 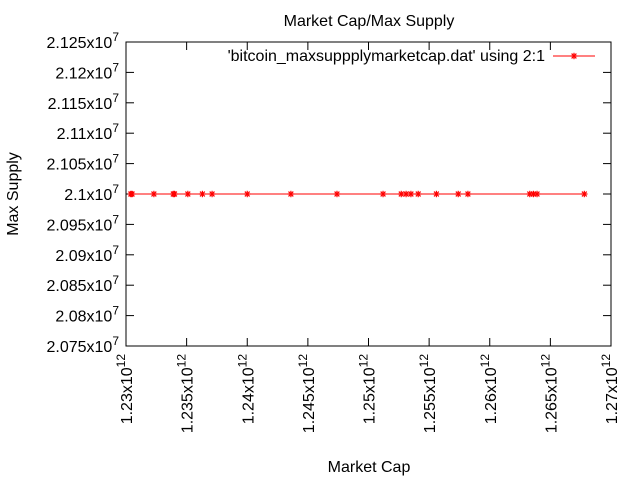 What do you see at coordinates (13, 194) in the screenshot?
I see `y-axis-label: Max Supply` at bounding box center [13, 194].